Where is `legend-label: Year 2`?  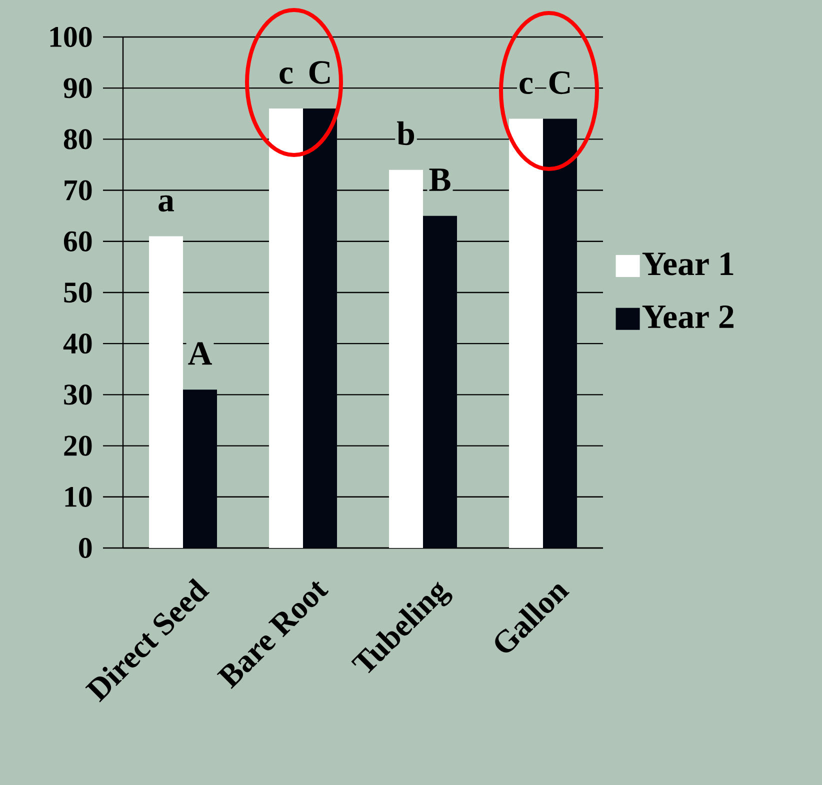
legend-label: Year 2 is located at coordinates (688, 316).